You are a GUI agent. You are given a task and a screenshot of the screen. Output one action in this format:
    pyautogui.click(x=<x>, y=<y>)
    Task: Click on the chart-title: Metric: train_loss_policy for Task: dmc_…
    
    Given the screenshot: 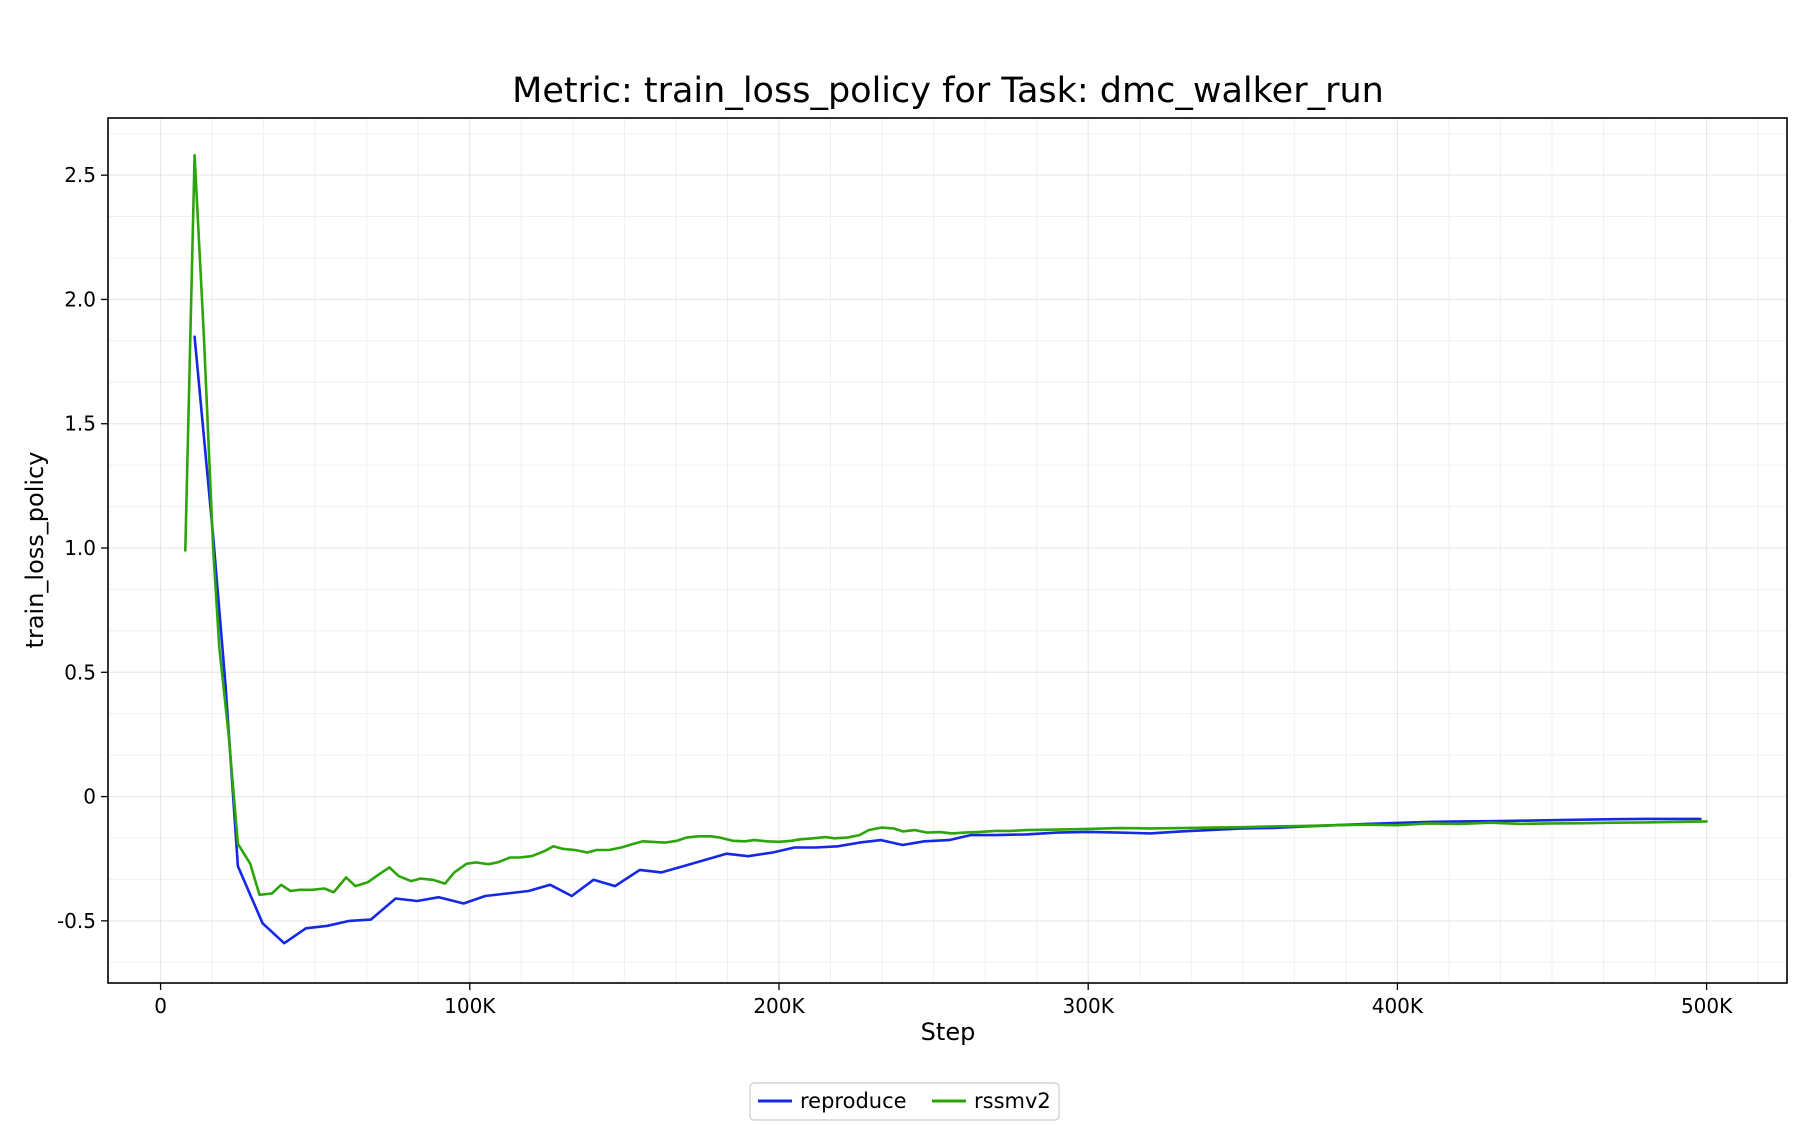 What is the action you would take?
    pyautogui.click(x=948, y=91)
    